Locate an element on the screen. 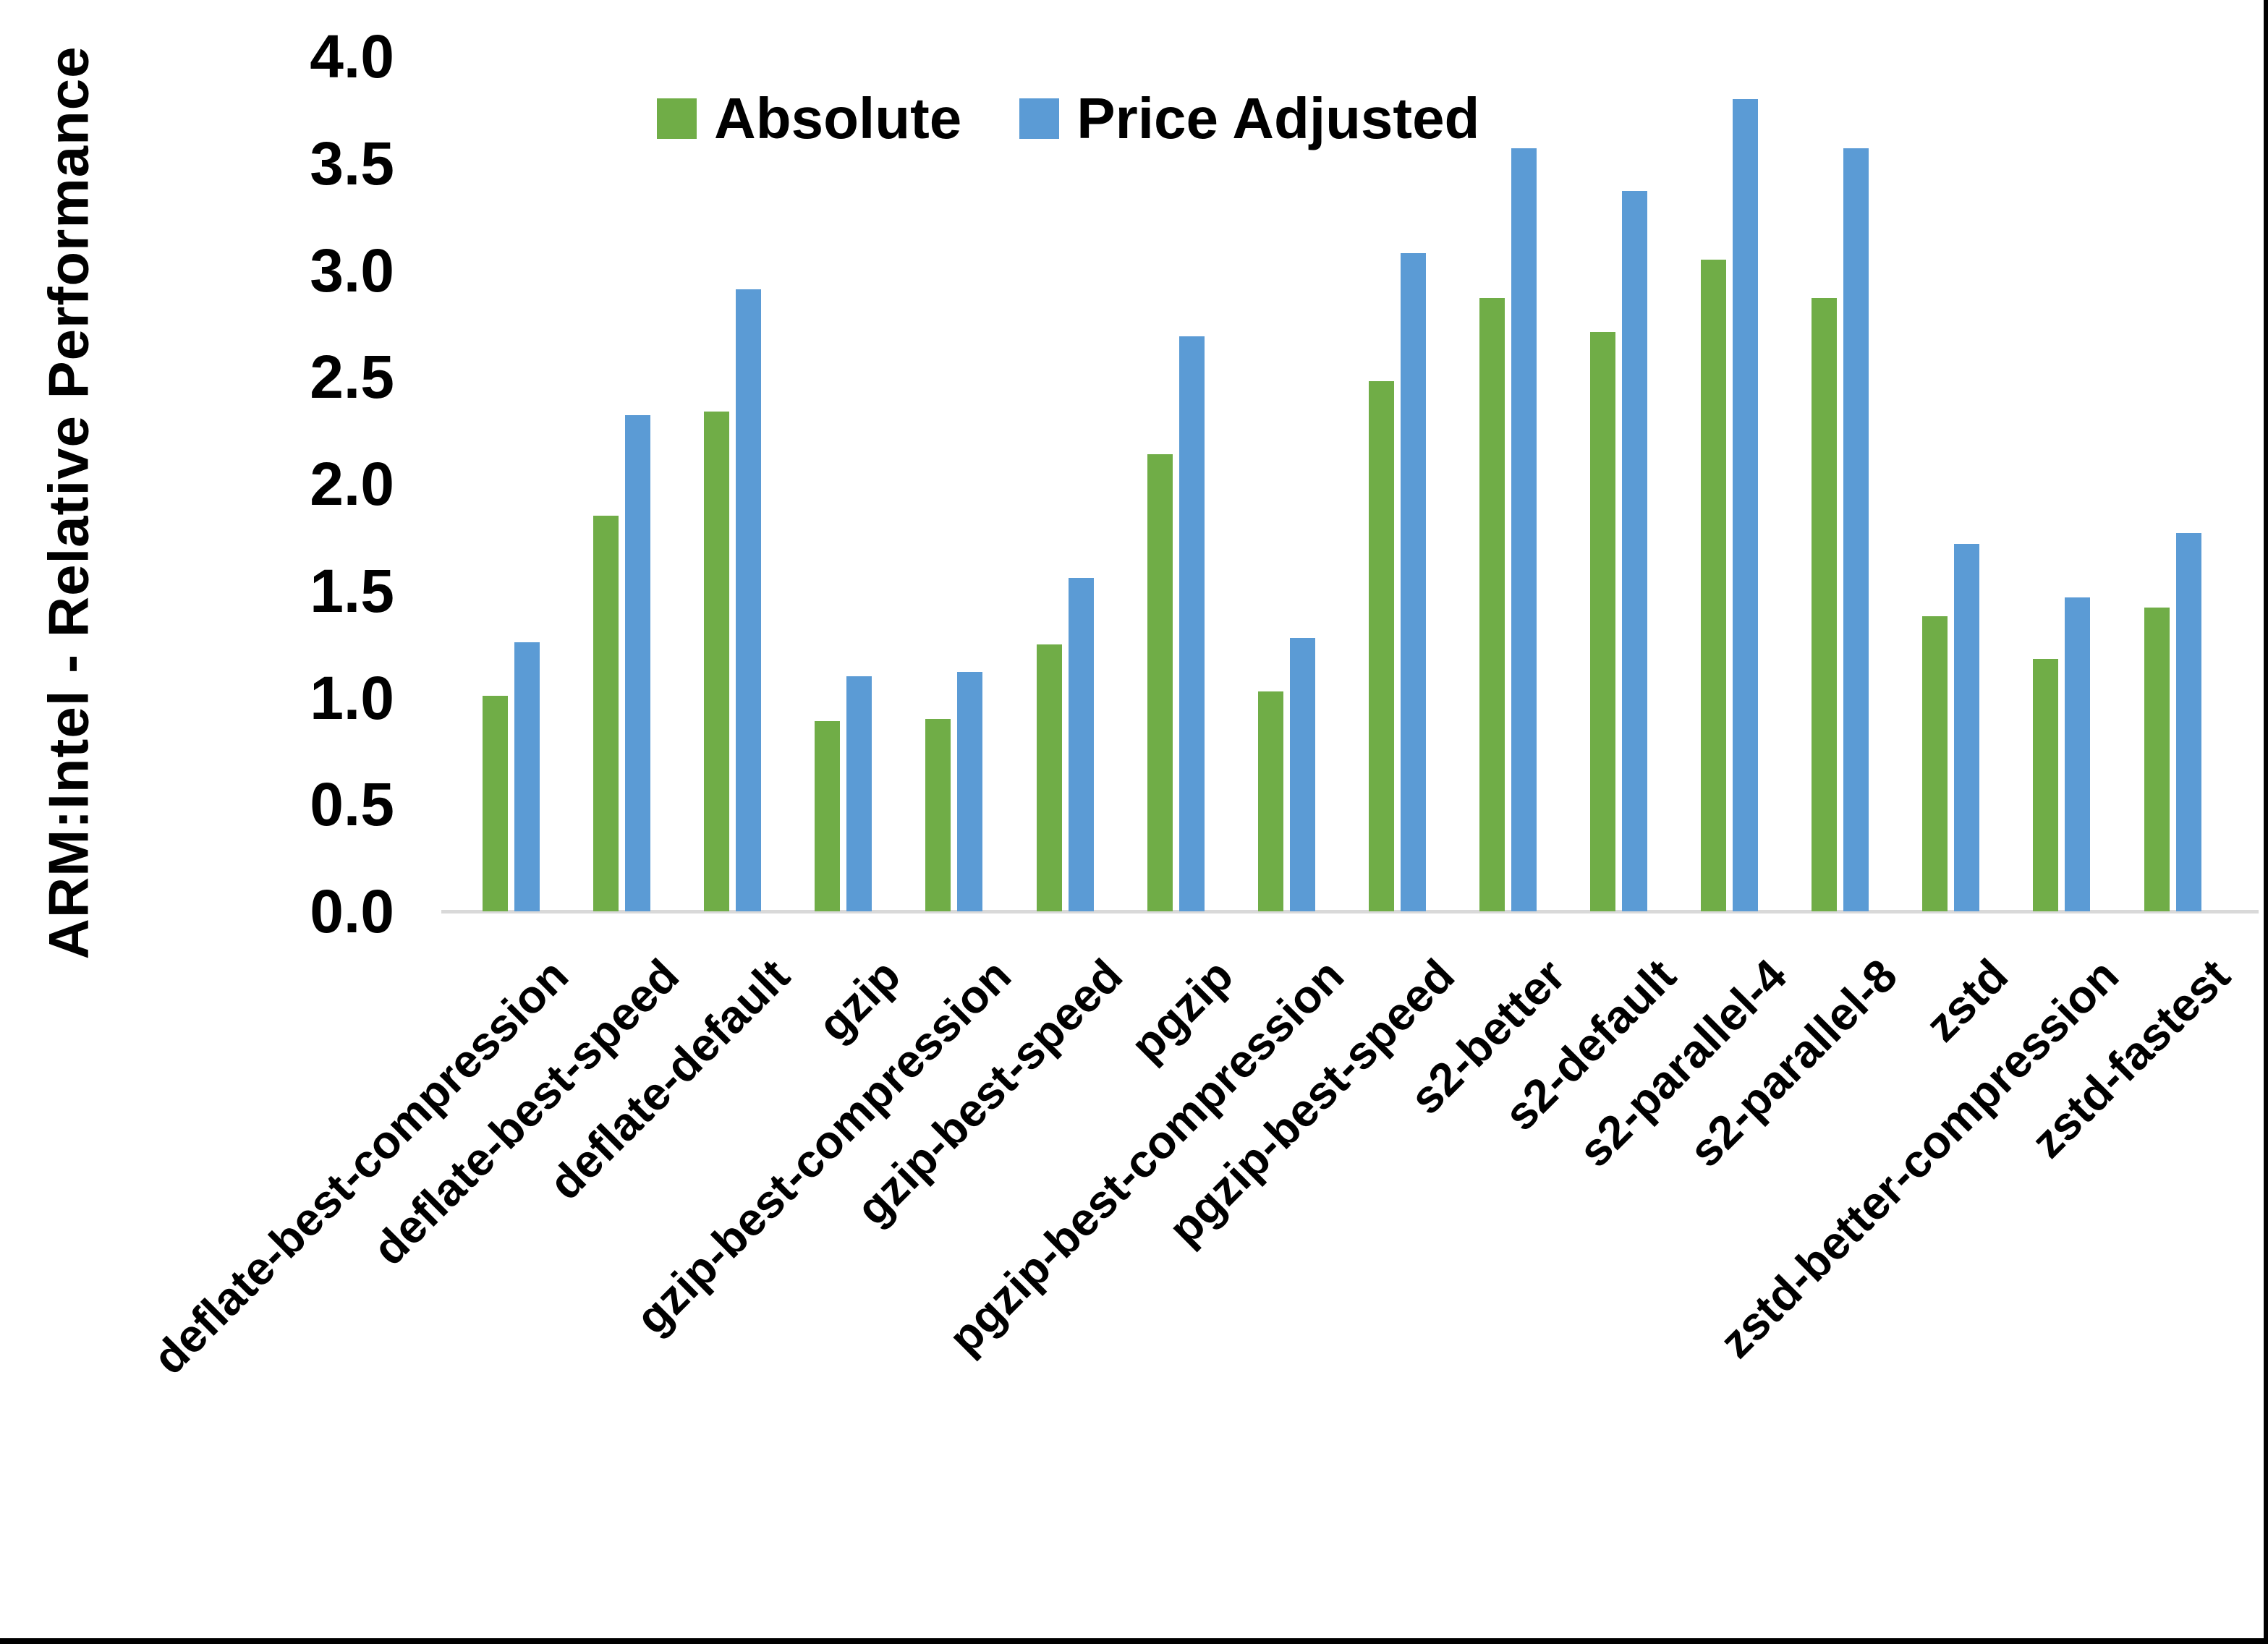 The image size is (2268, 1644). x-axis-line is located at coordinates (1350, 911).